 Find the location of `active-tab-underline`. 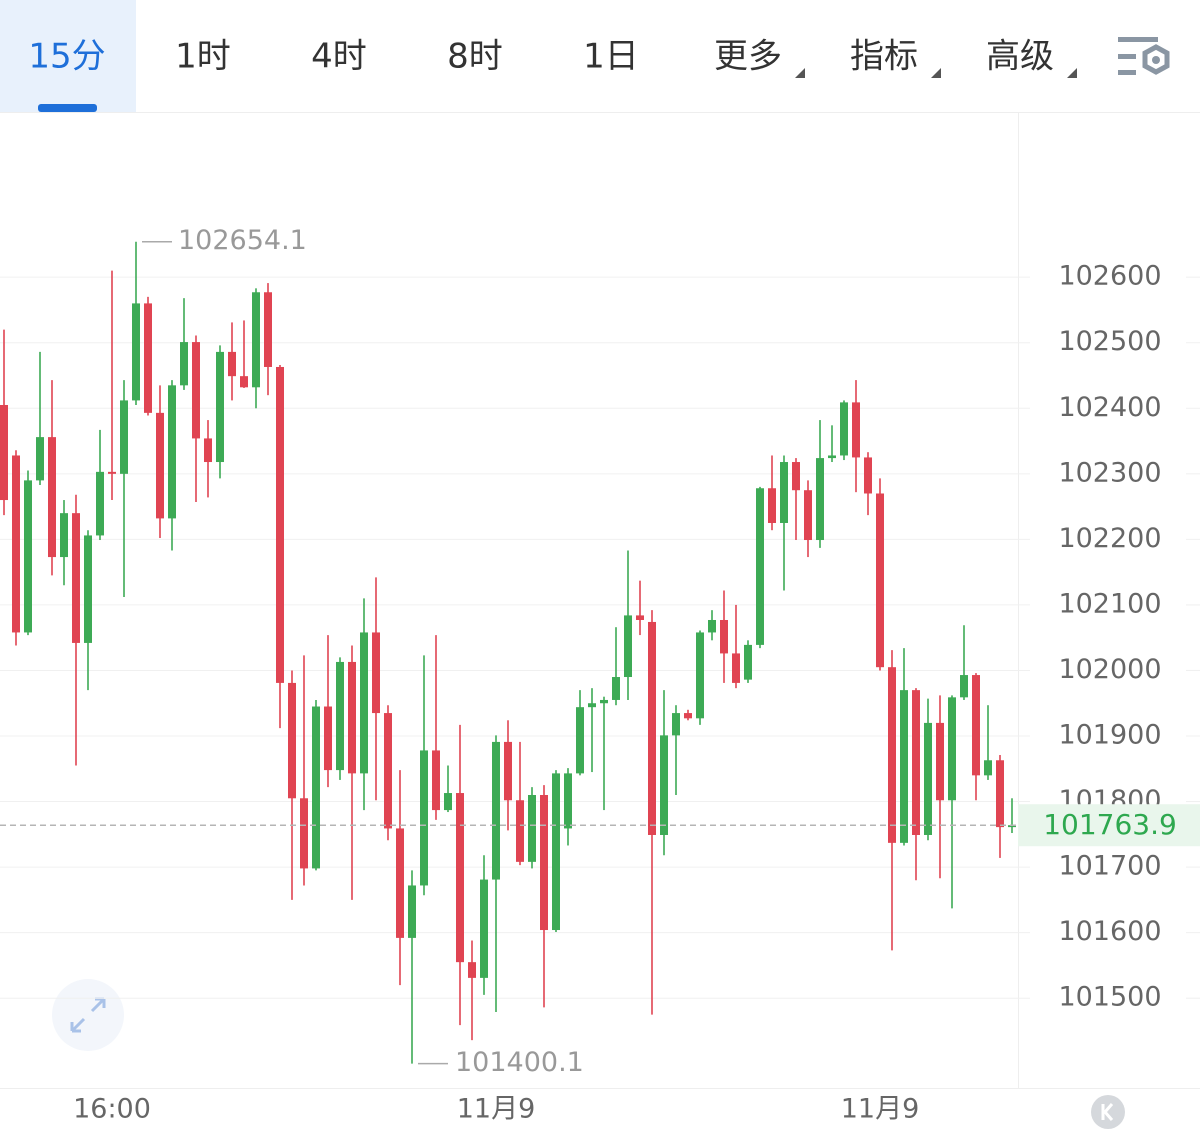

active-tab-underline is located at coordinates (67, 108).